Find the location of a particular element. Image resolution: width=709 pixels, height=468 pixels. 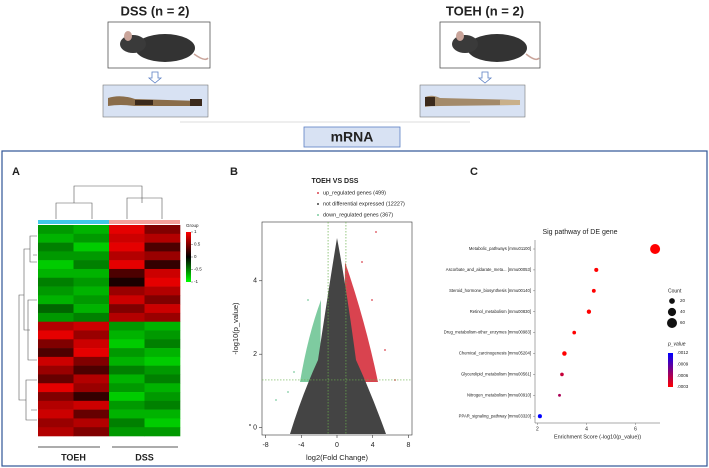

category-label: Chemical_carcinogenesis [mmu05204] is located at coordinates (495, 353).